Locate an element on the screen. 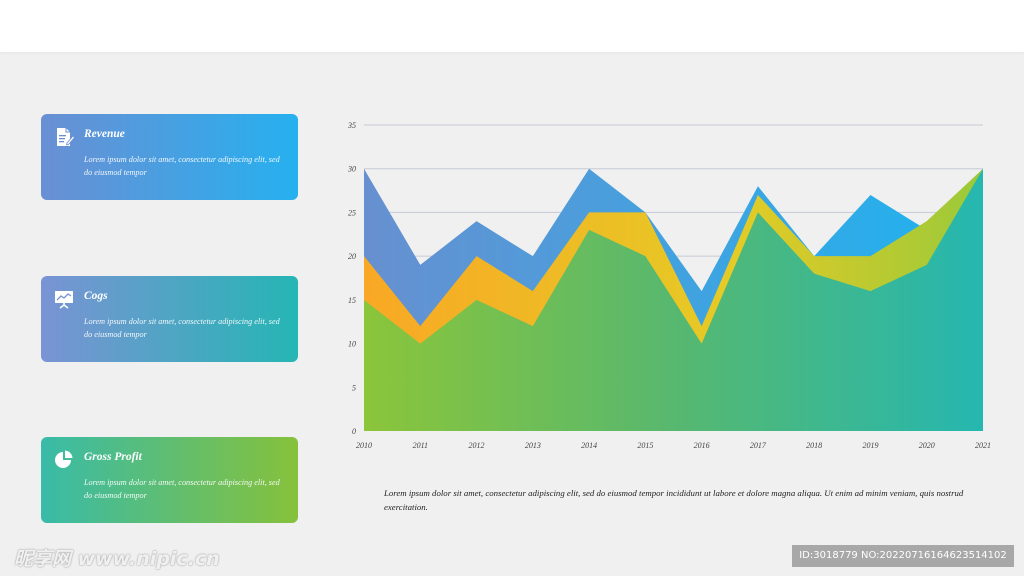  y-tick-label: 35 is located at coordinates (351, 125).